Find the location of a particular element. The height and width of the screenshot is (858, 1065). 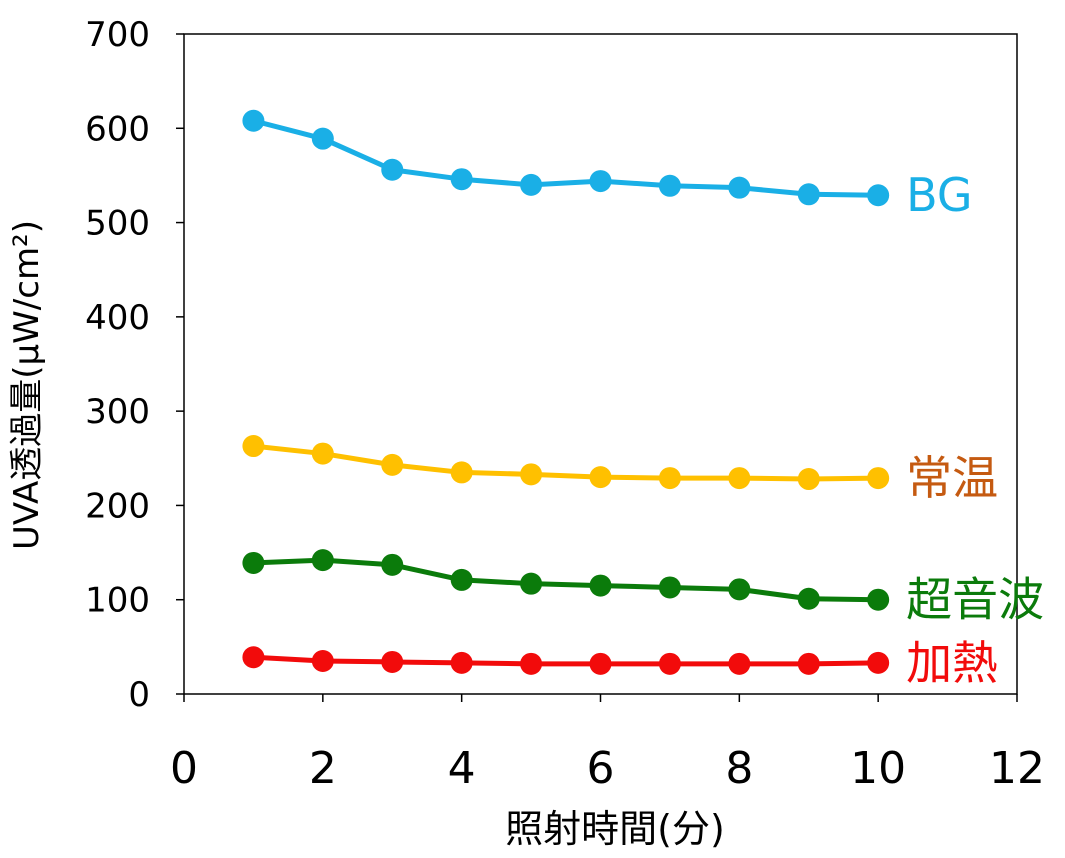

y-axis-tick-labels: 0 100 200 300 400 500 600 700 is located at coordinates (134, 365).